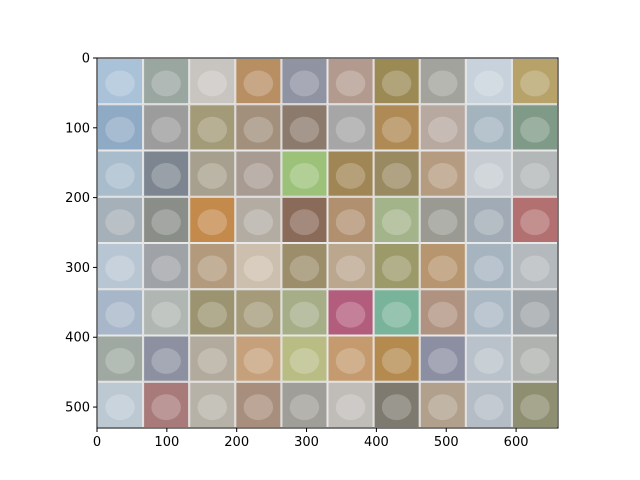 The width and height of the screenshot is (640, 480). What do you see at coordinates (236, 442) in the screenshot?
I see `x-tick-label: 200` at bounding box center [236, 442].